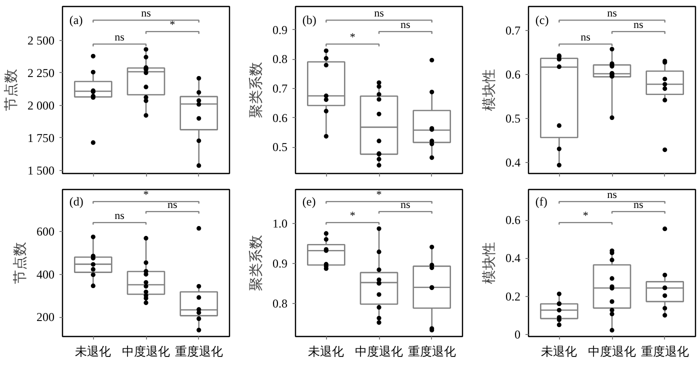 Image resolution: width=700 pixels, height=366 pixels. What do you see at coordinates (517, 335) in the screenshot?
I see `y-tick-label: 0` at bounding box center [517, 335].